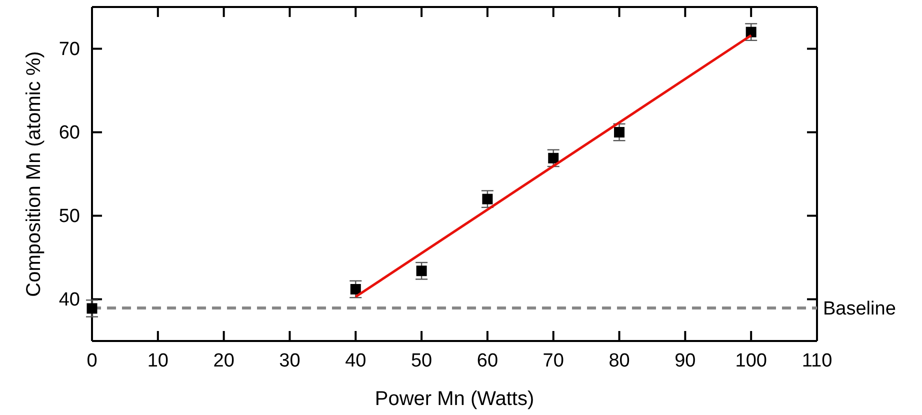  What do you see at coordinates (817, 361) in the screenshot?
I see `x-tick-label: 110` at bounding box center [817, 361].